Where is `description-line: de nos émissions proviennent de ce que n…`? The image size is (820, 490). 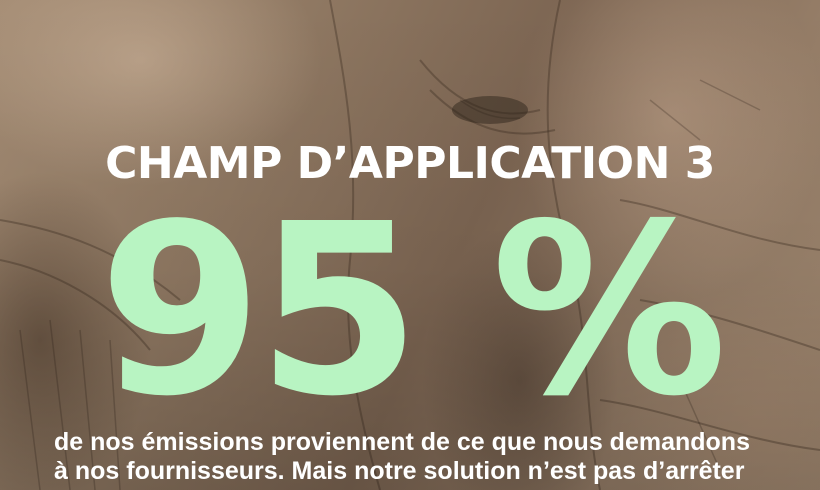 description-line: de nos émissions proviennent de ce que n… is located at coordinates (402, 442).